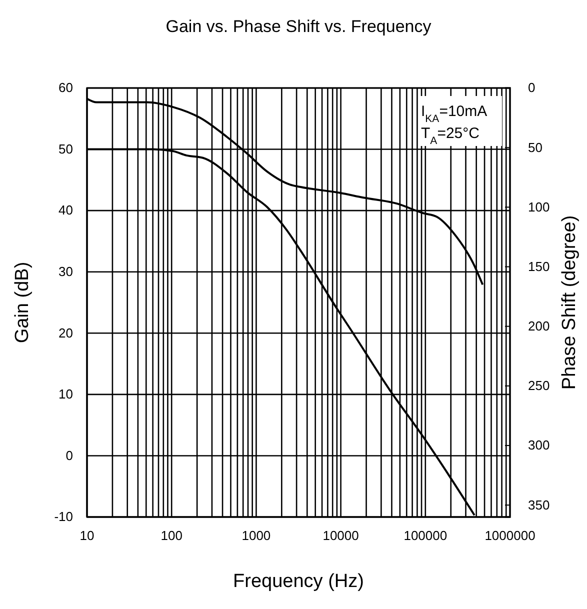 This screenshot has width=587, height=609. Describe the element at coordinates (539, 386) in the screenshot. I see `y2-tick-label: 250` at that location.